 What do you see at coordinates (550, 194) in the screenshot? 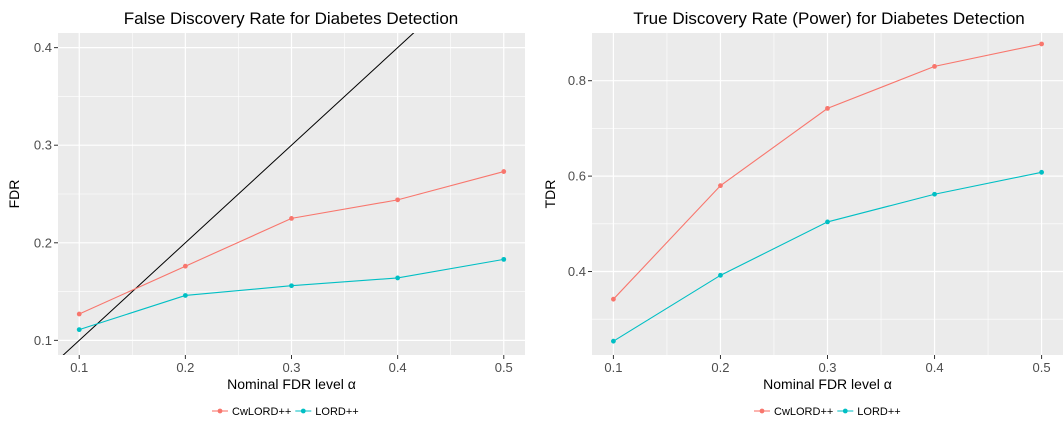
I see `y-axis-title: TDR` at bounding box center [550, 194].